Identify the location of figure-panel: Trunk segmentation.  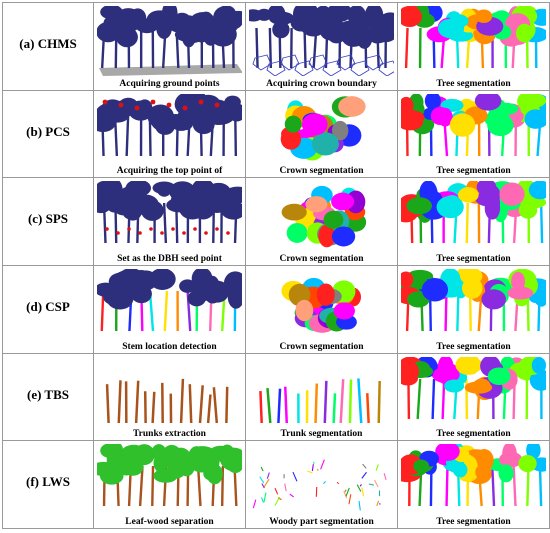
(322, 397).